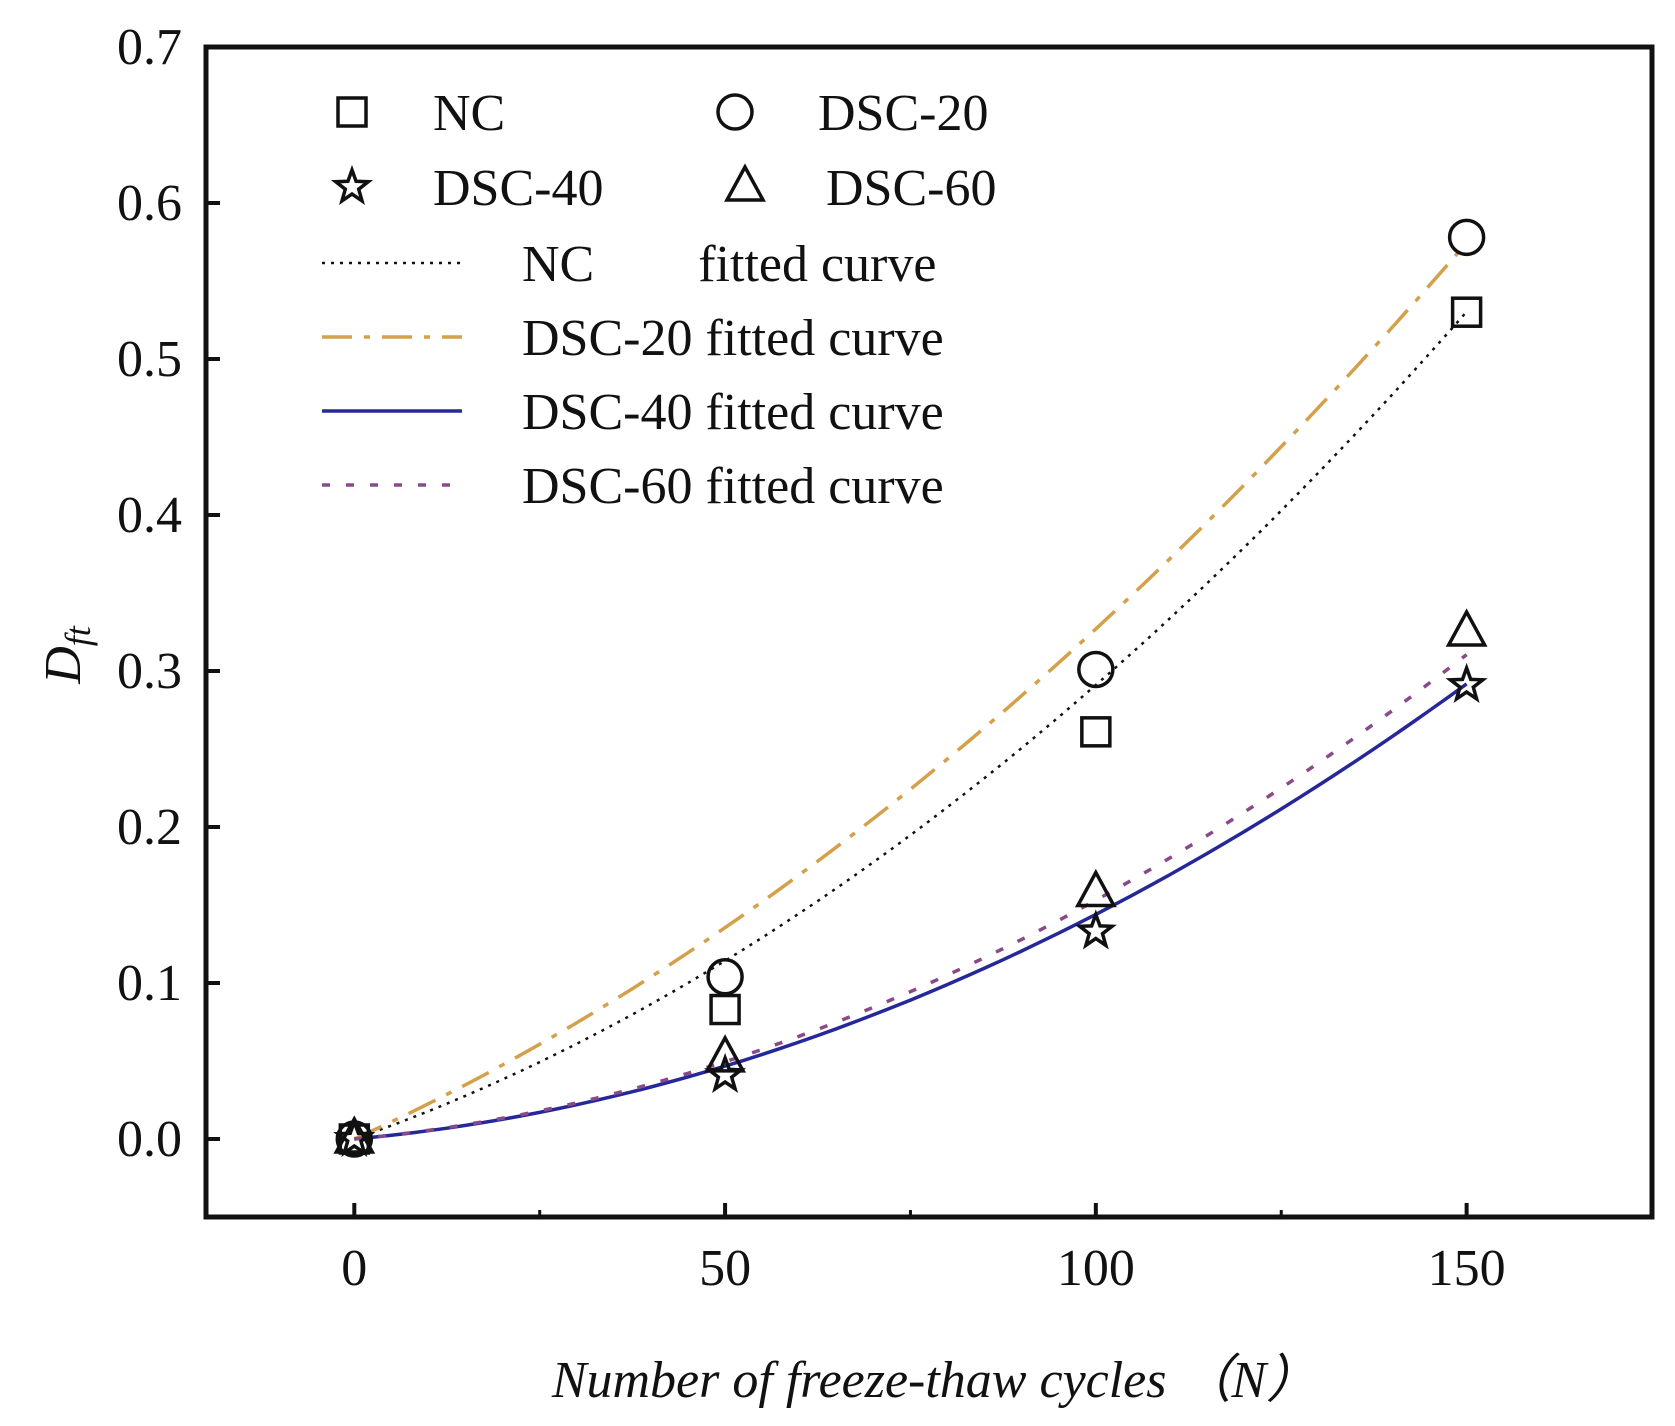  Describe the element at coordinates (469, 113) in the screenshot. I see `legend-label: NC` at that location.